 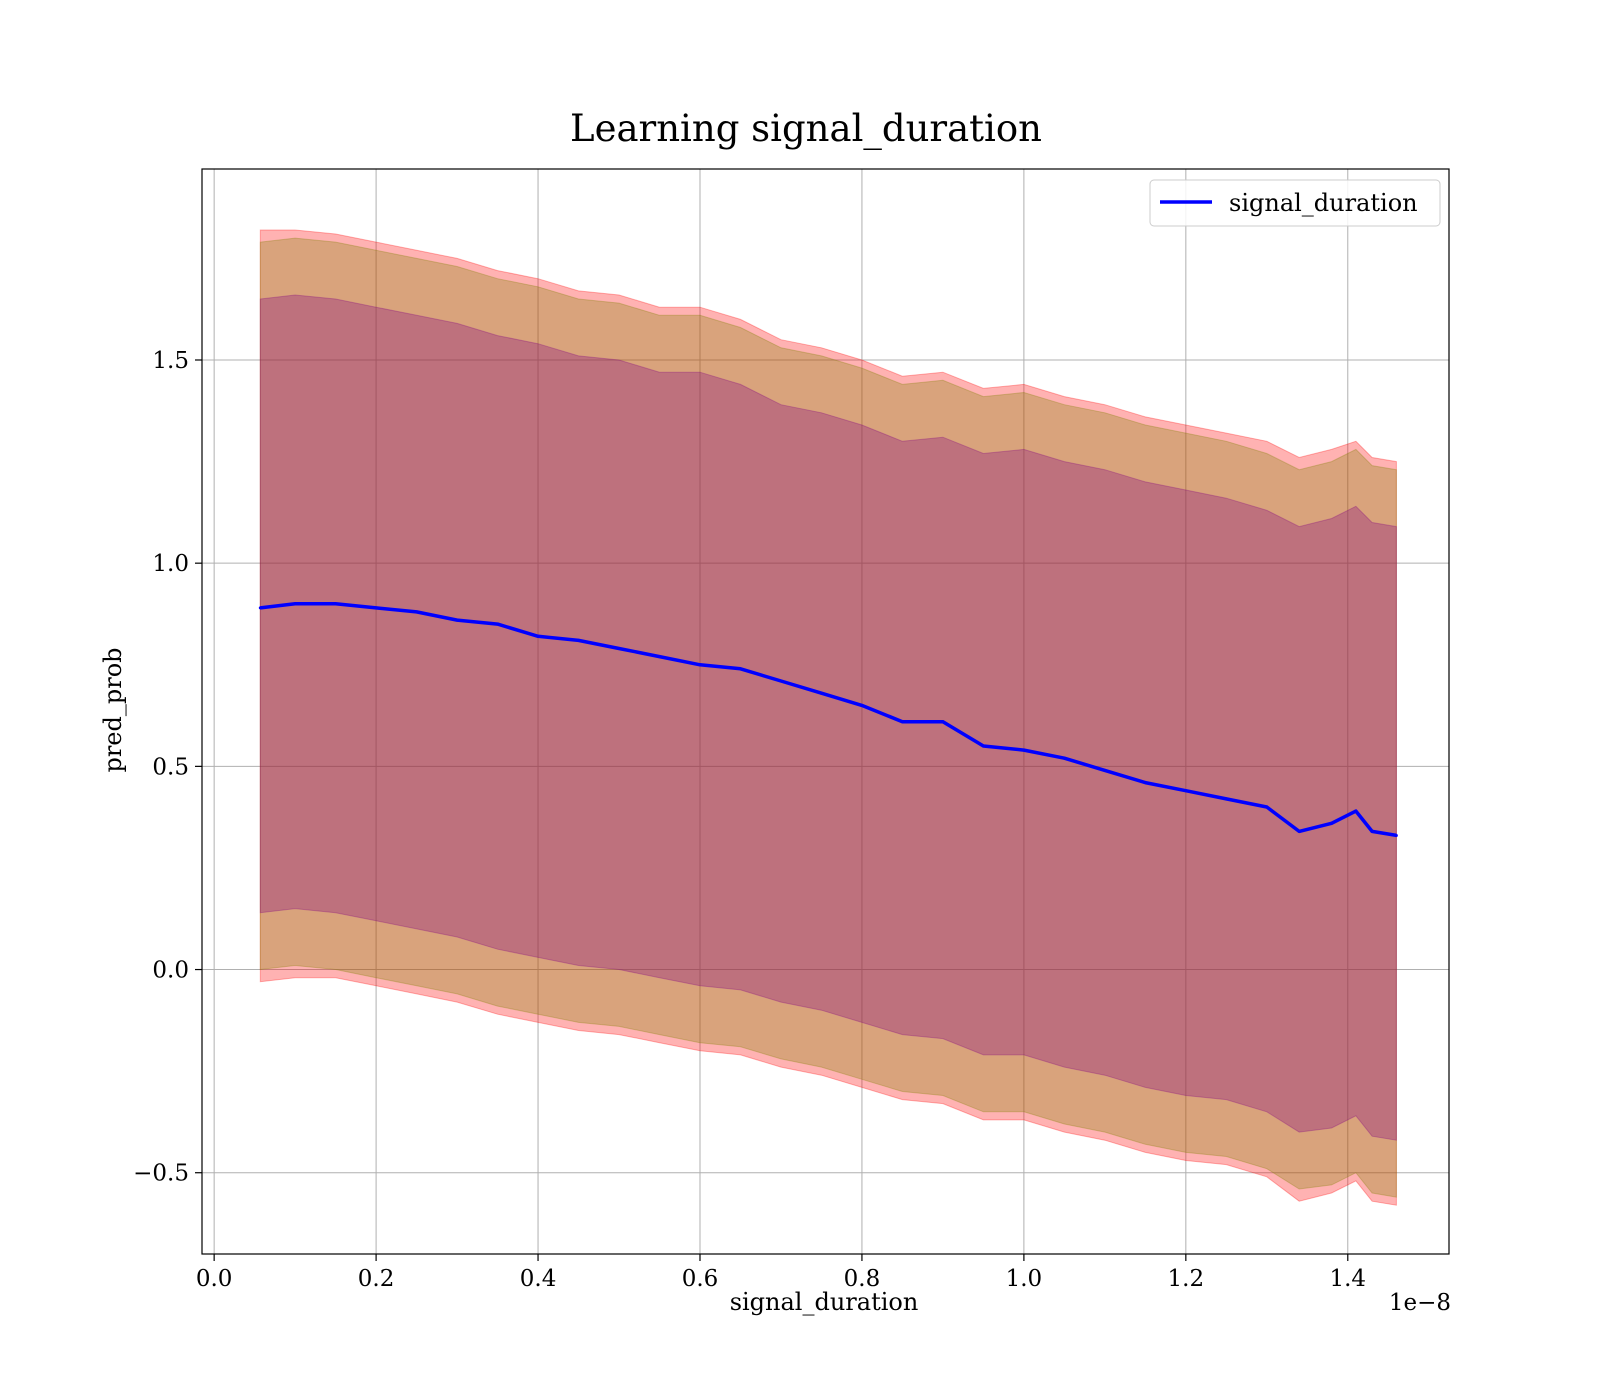 I want to click on legend-label: signal_duration, so click(x=1323, y=203).